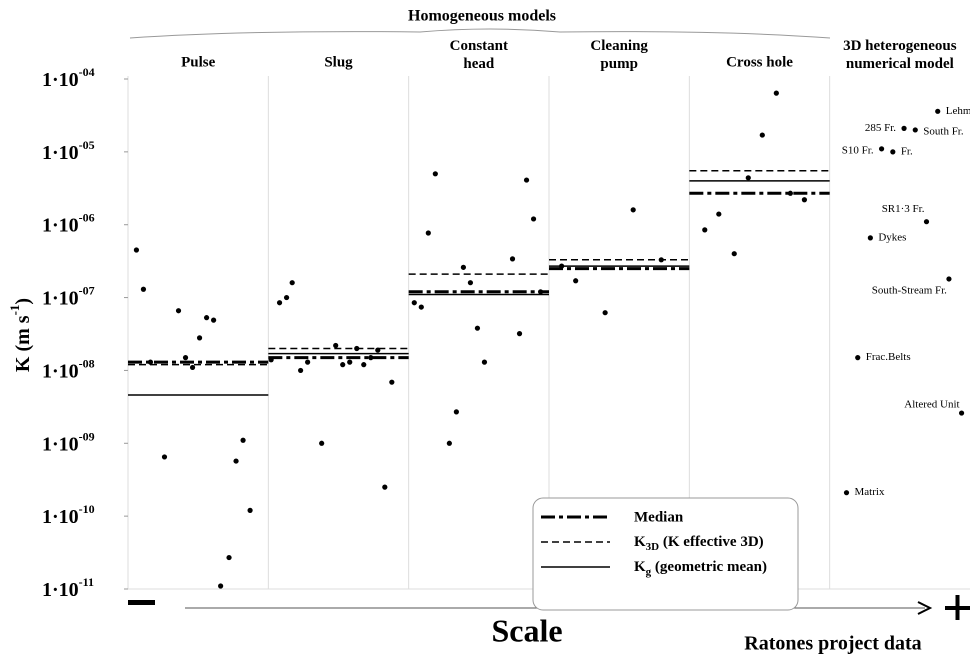 Image resolution: width=970 pixels, height=658 pixels. I want to click on minus-sign, so click(141, 602).